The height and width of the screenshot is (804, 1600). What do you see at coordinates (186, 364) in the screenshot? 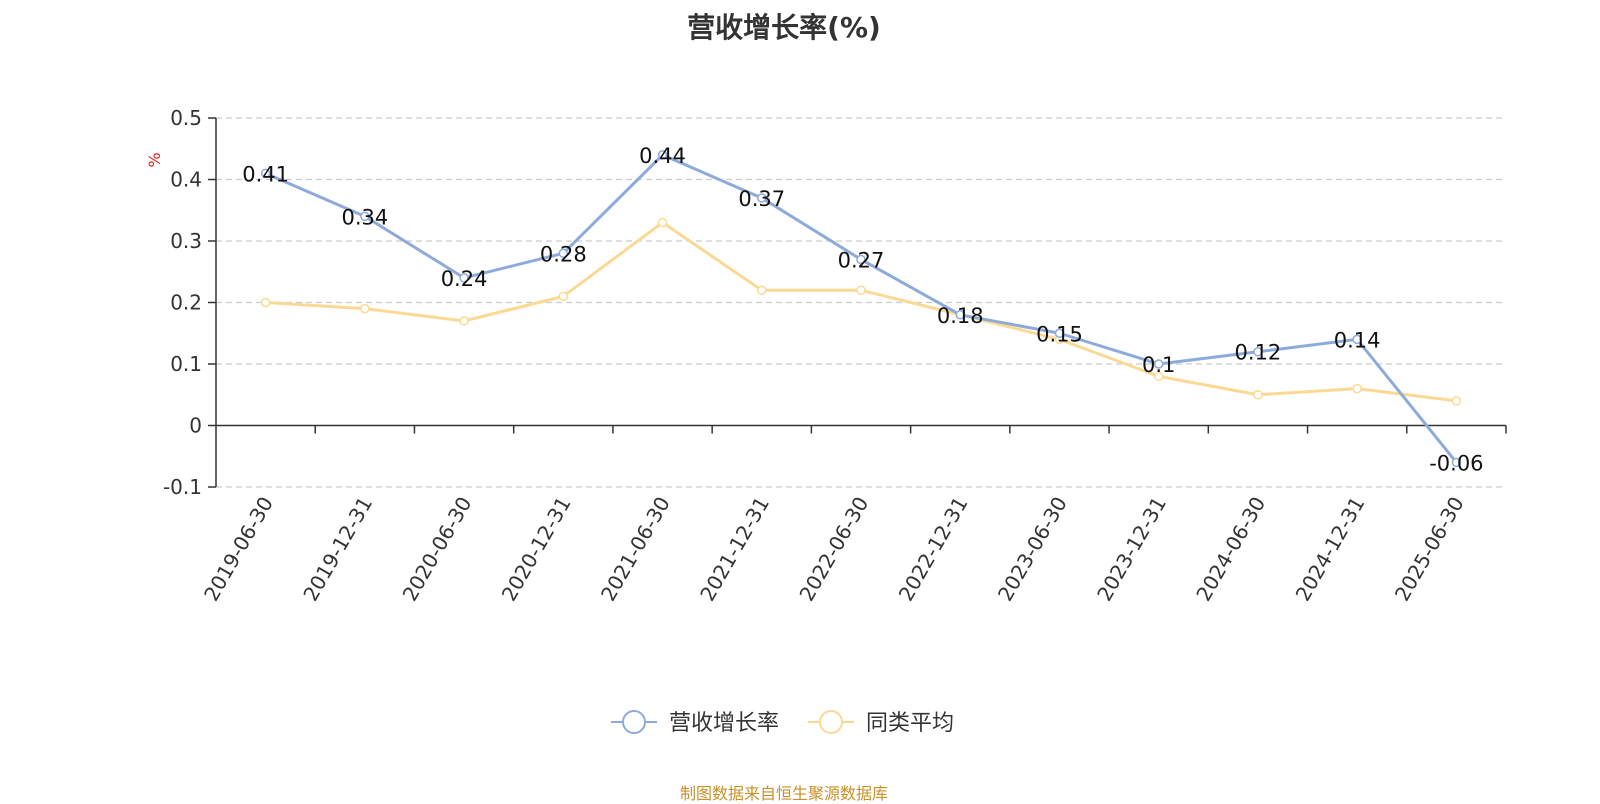
I see `y-tick-label: 0.1` at bounding box center [186, 364].